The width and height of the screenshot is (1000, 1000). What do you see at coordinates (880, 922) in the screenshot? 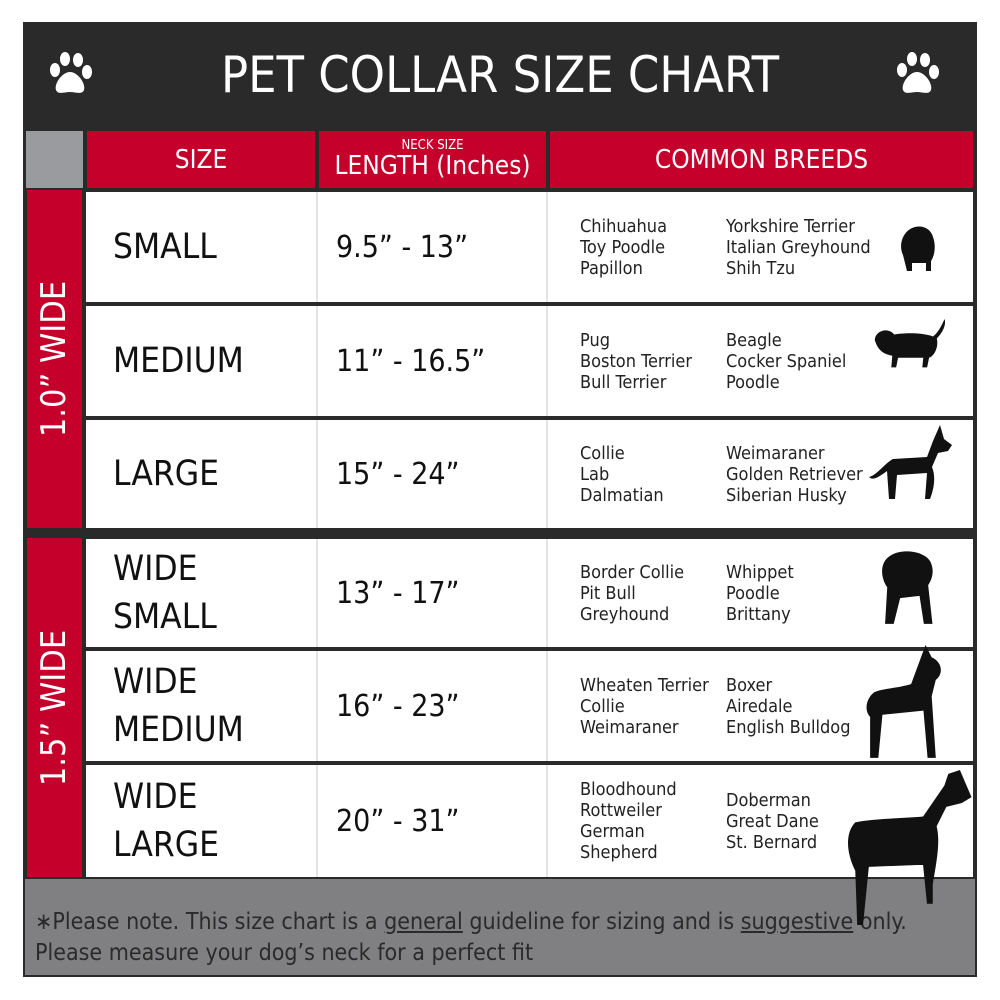
I see `footer-text: only.` at bounding box center [880, 922].